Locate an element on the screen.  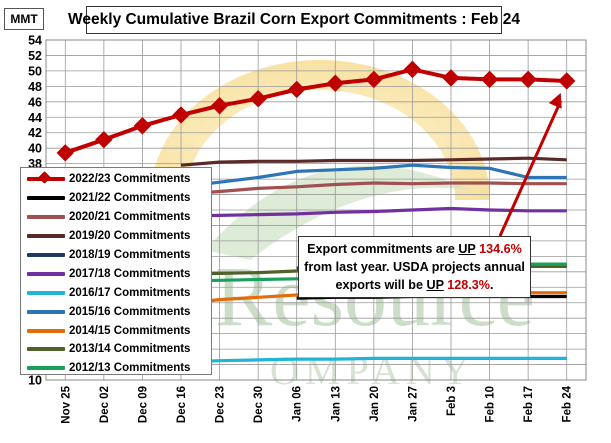
legend-label: 2015/16 Commitments is located at coordinates (130, 311).